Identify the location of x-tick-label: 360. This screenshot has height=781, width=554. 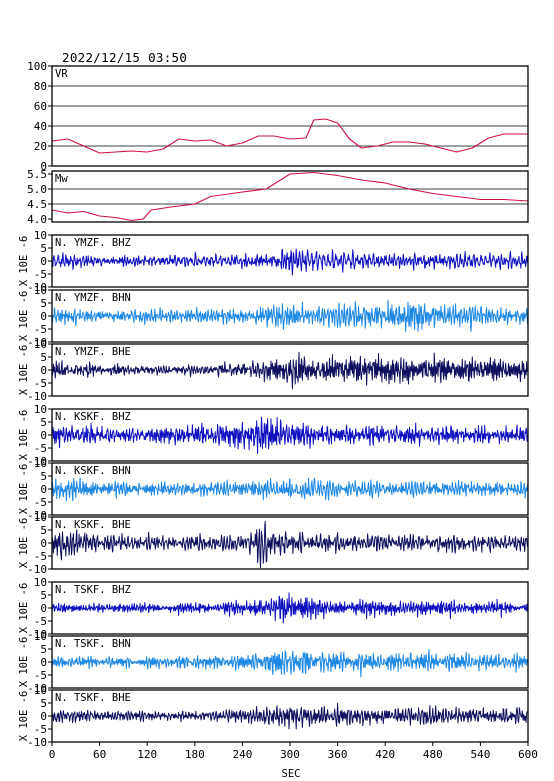
(338, 754).